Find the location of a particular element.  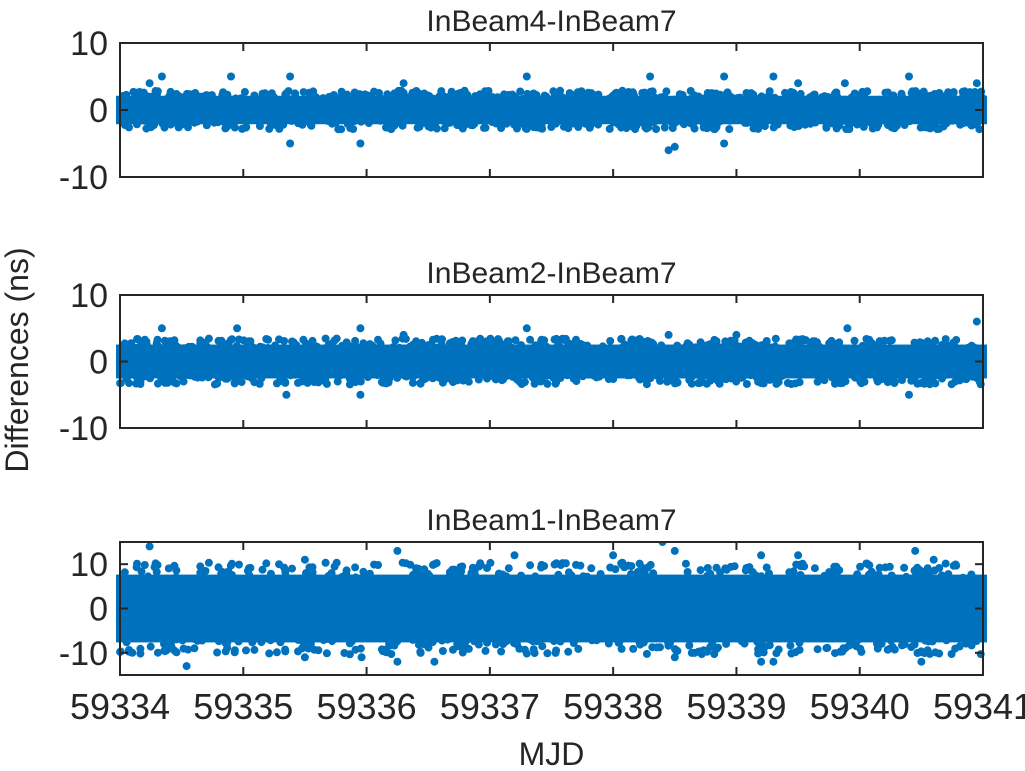

subplot-title: InBeam1-InBeam7 is located at coordinates (551, 520).